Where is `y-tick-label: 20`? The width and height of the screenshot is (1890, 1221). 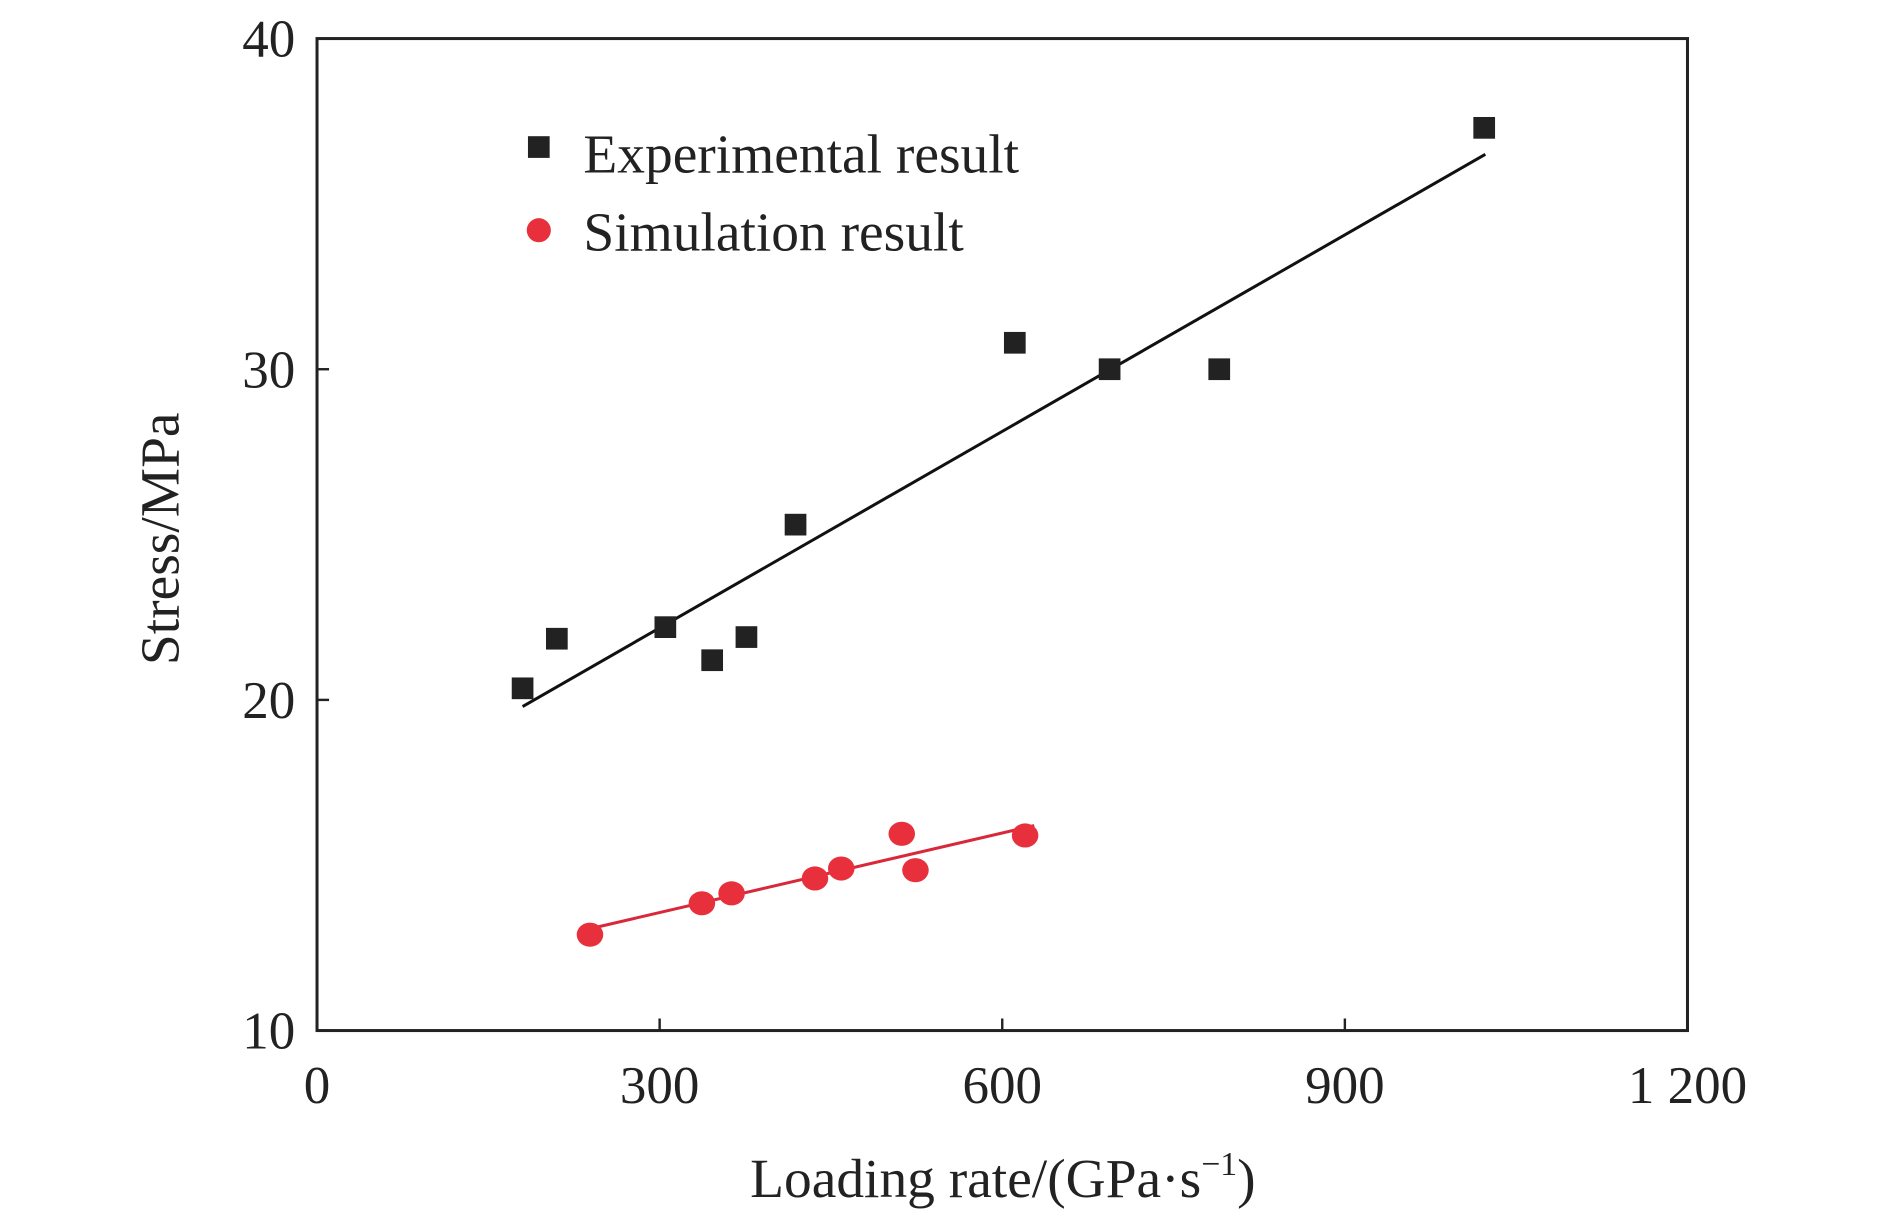 y-tick-label: 20 is located at coordinates (268, 701).